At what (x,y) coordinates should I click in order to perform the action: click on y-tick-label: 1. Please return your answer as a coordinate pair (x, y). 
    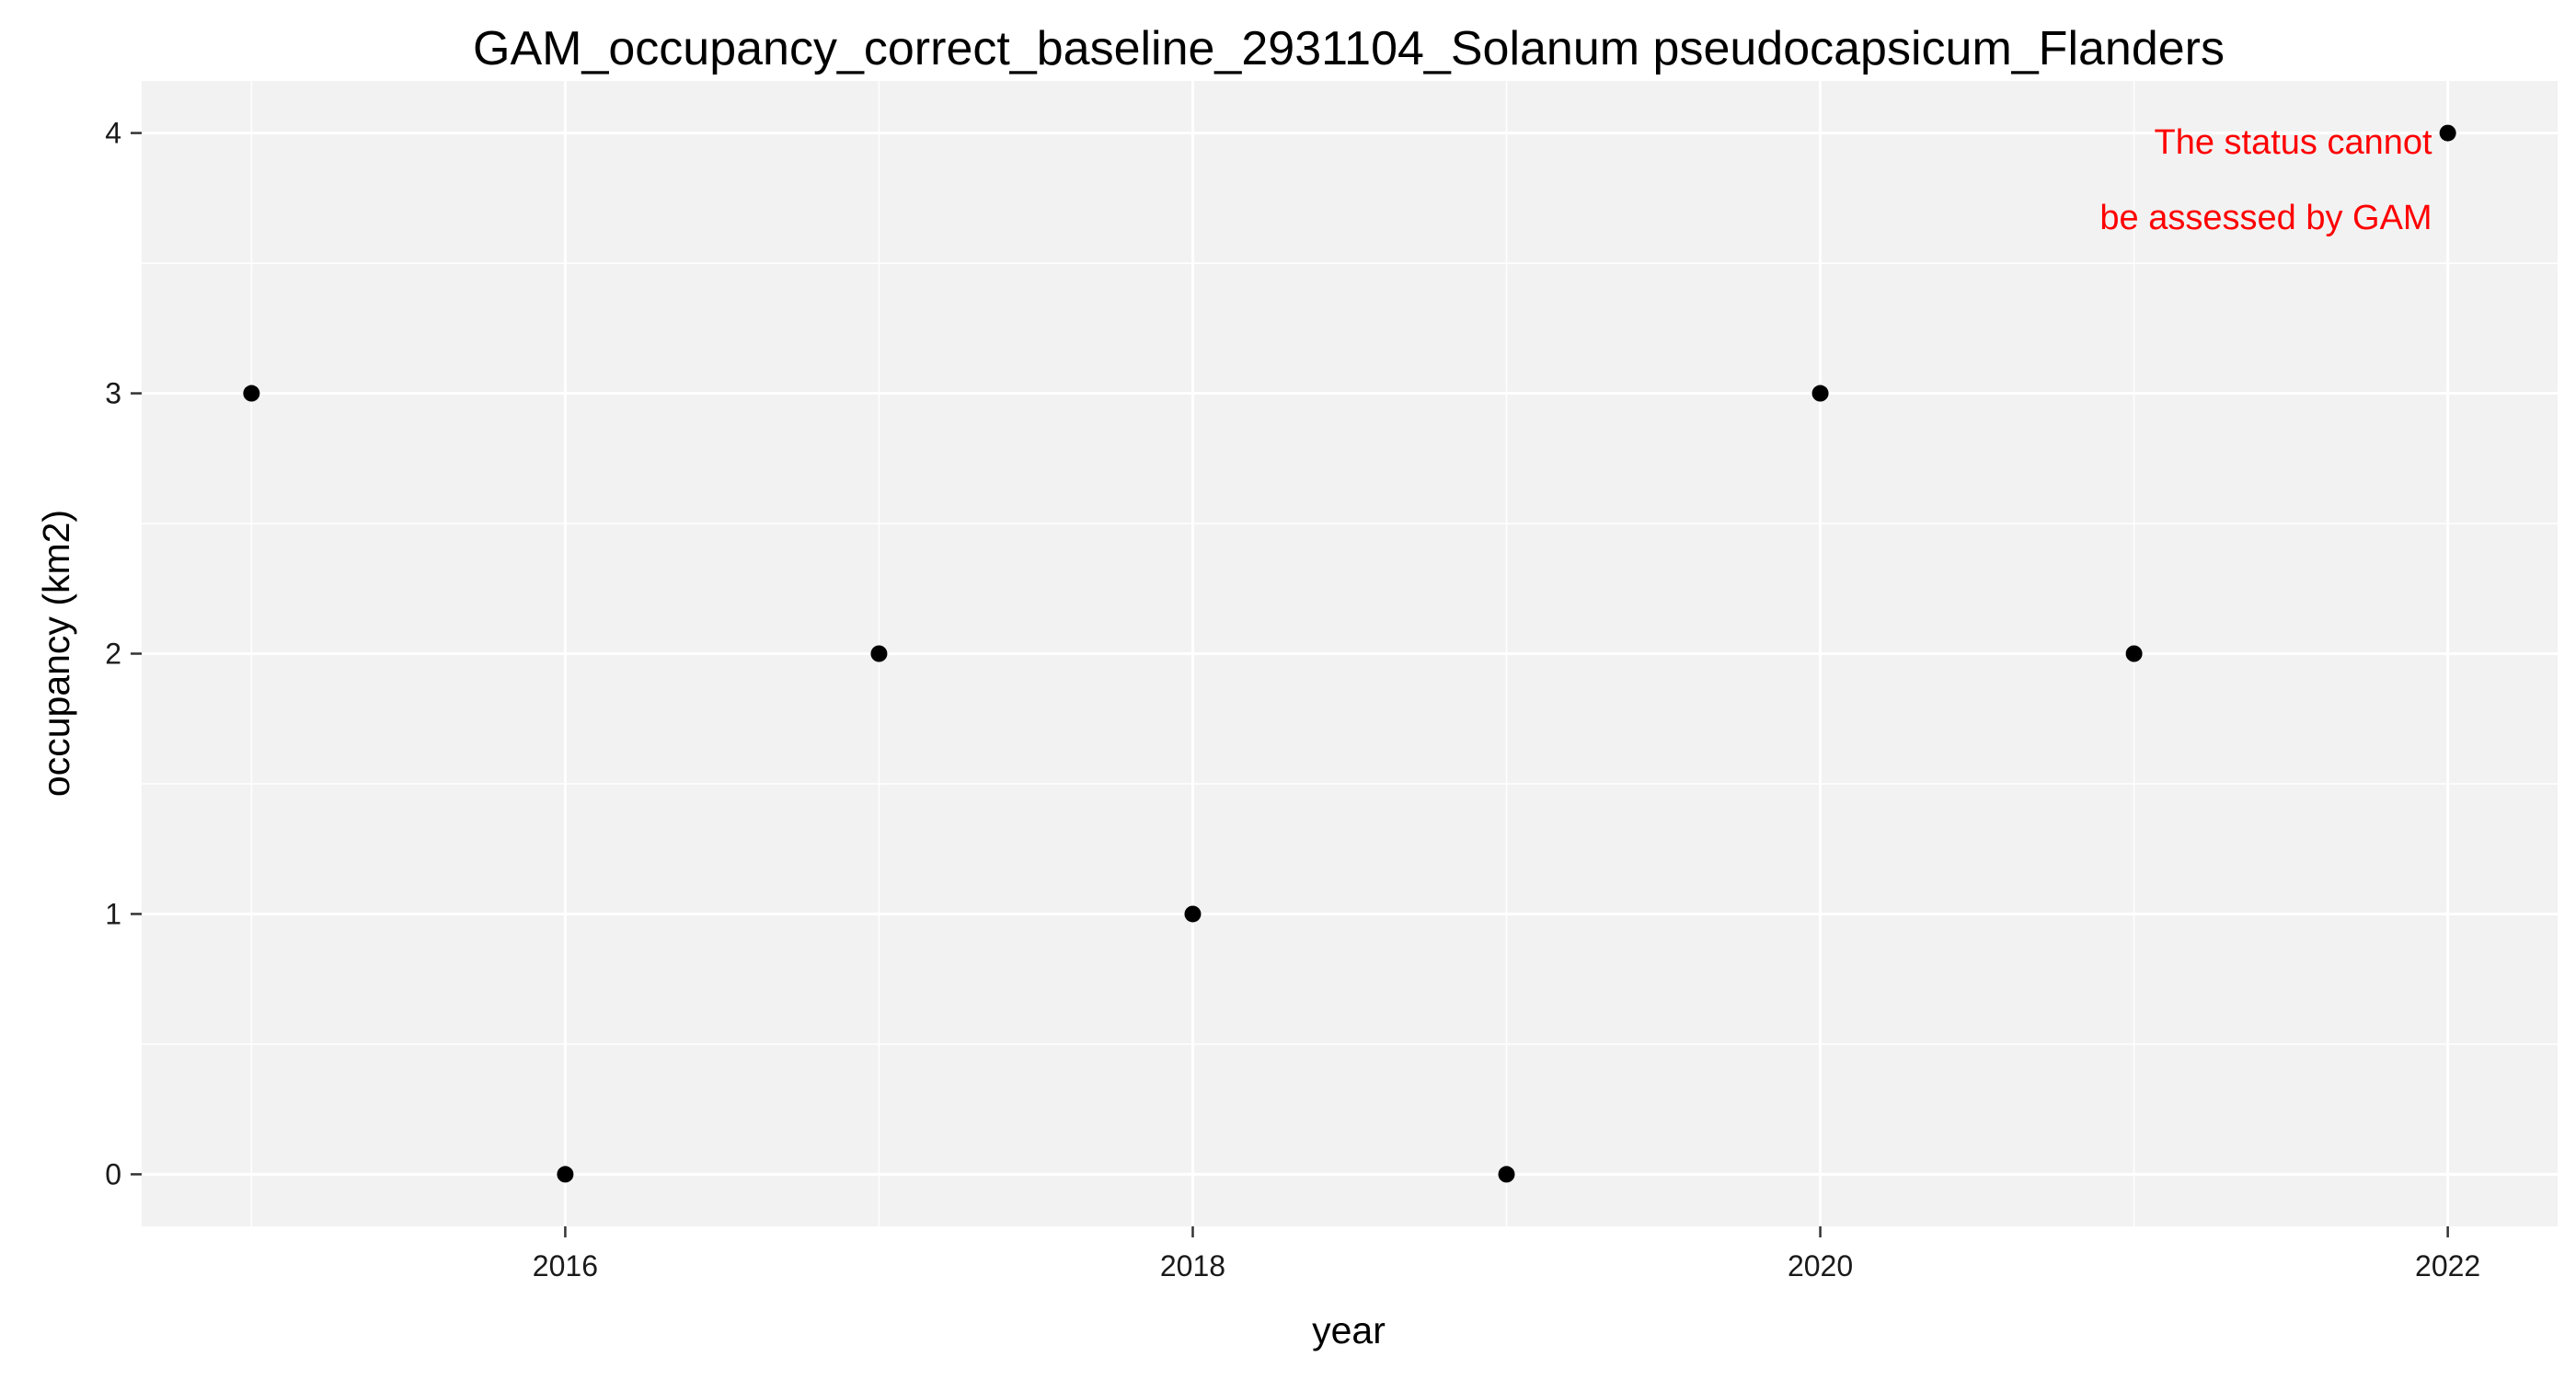
    Looking at the image, I should click on (113, 913).